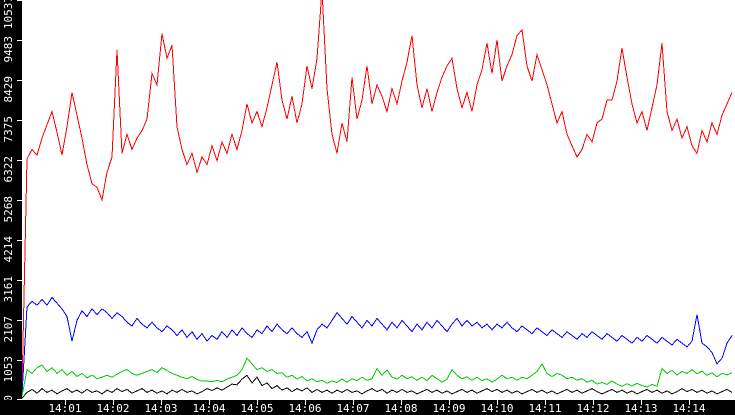  What do you see at coordinates (8, 209) in the screenshot?
I see `y-tick-label: 5268` at bounding box center [8, 209].